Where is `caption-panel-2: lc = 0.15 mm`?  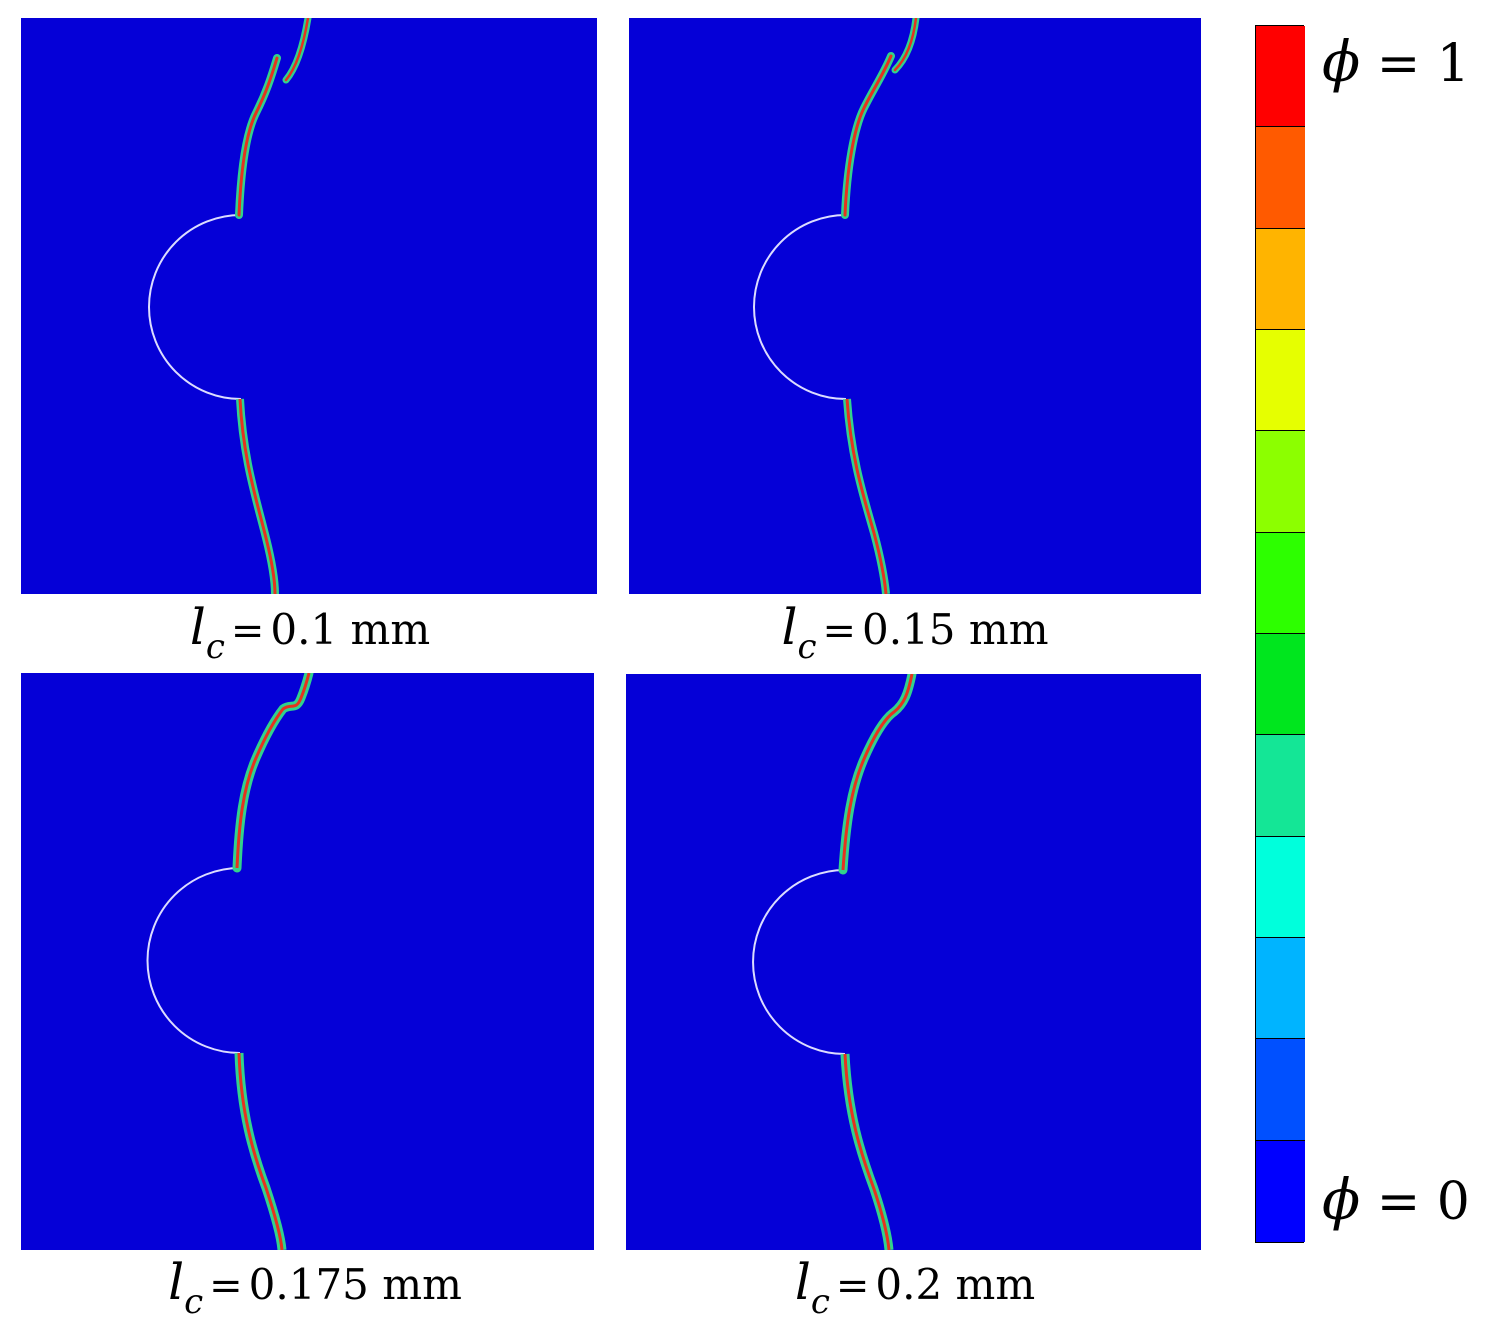
caption-panel-2: lc = 0.15 mm is located at coordinates (915, 632).